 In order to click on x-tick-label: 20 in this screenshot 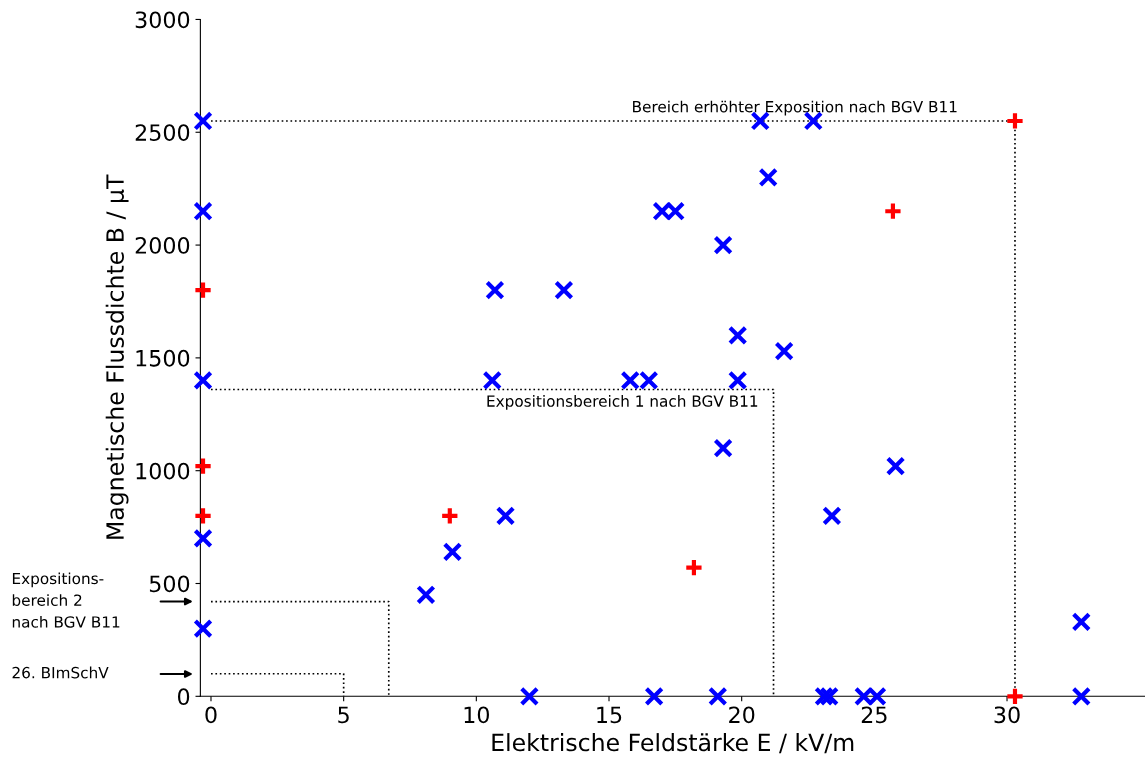, I will do `click(742, 715)`.